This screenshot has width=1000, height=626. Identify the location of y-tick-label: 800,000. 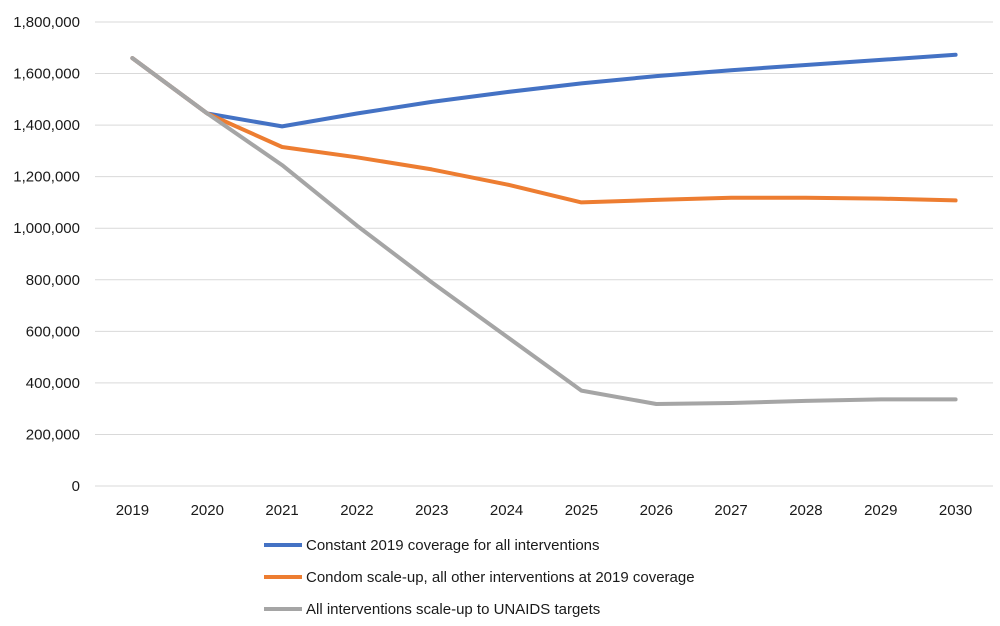
(53, 280).